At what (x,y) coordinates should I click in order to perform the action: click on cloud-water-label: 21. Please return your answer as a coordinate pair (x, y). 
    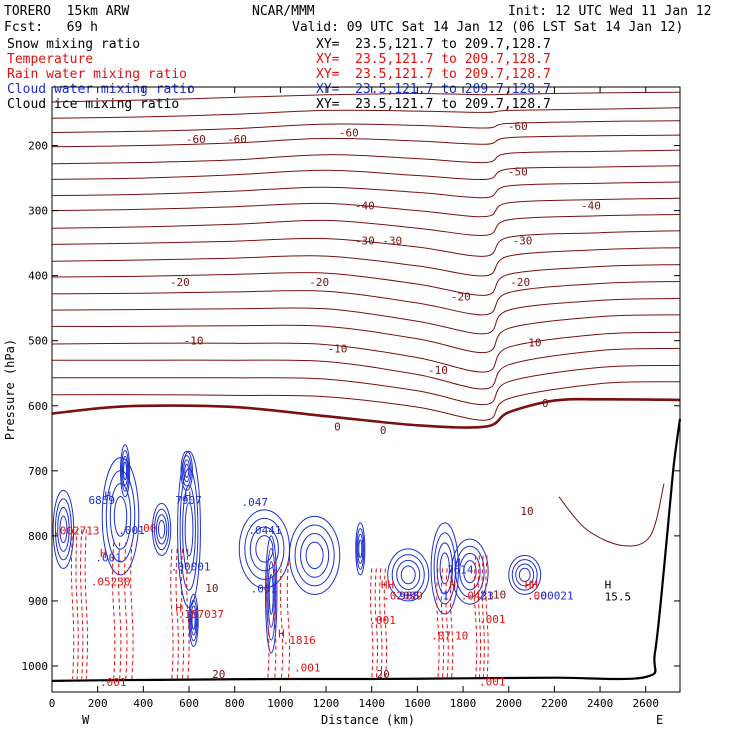
    Looking at the image, I should click on (486, 596).